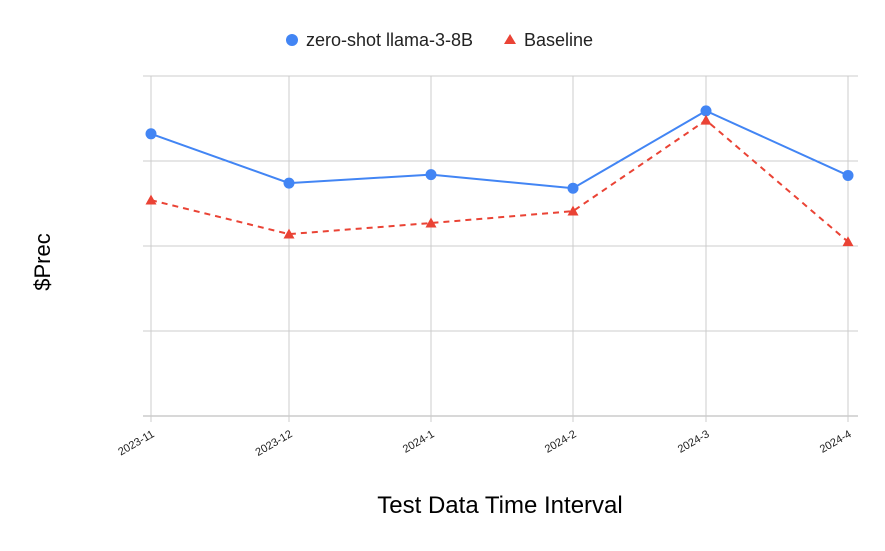 The height and width of the screenshot is (551, 885). I want to click on x-axis-label: Test Data Time Interval, so click(499, 505).